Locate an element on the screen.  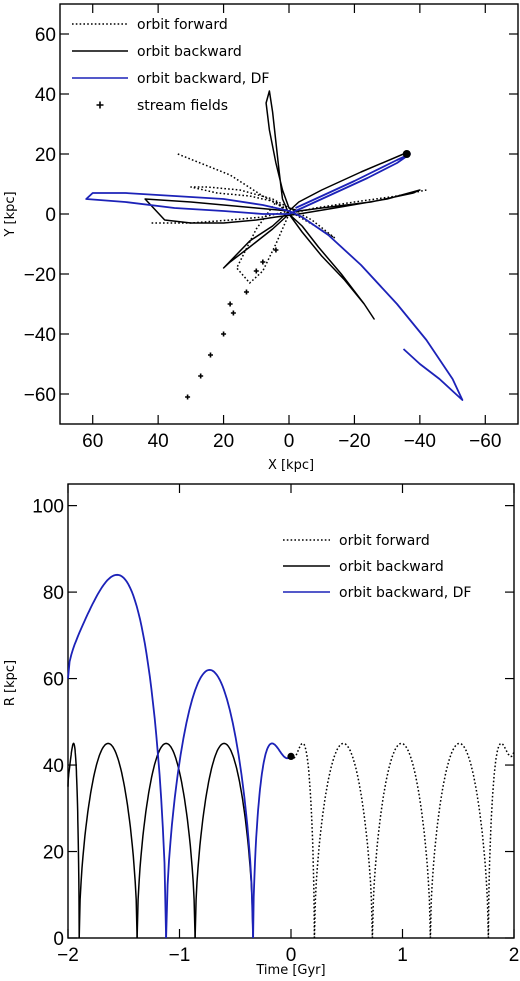
legend-swatch-cross is located at coordinates (100, 105).